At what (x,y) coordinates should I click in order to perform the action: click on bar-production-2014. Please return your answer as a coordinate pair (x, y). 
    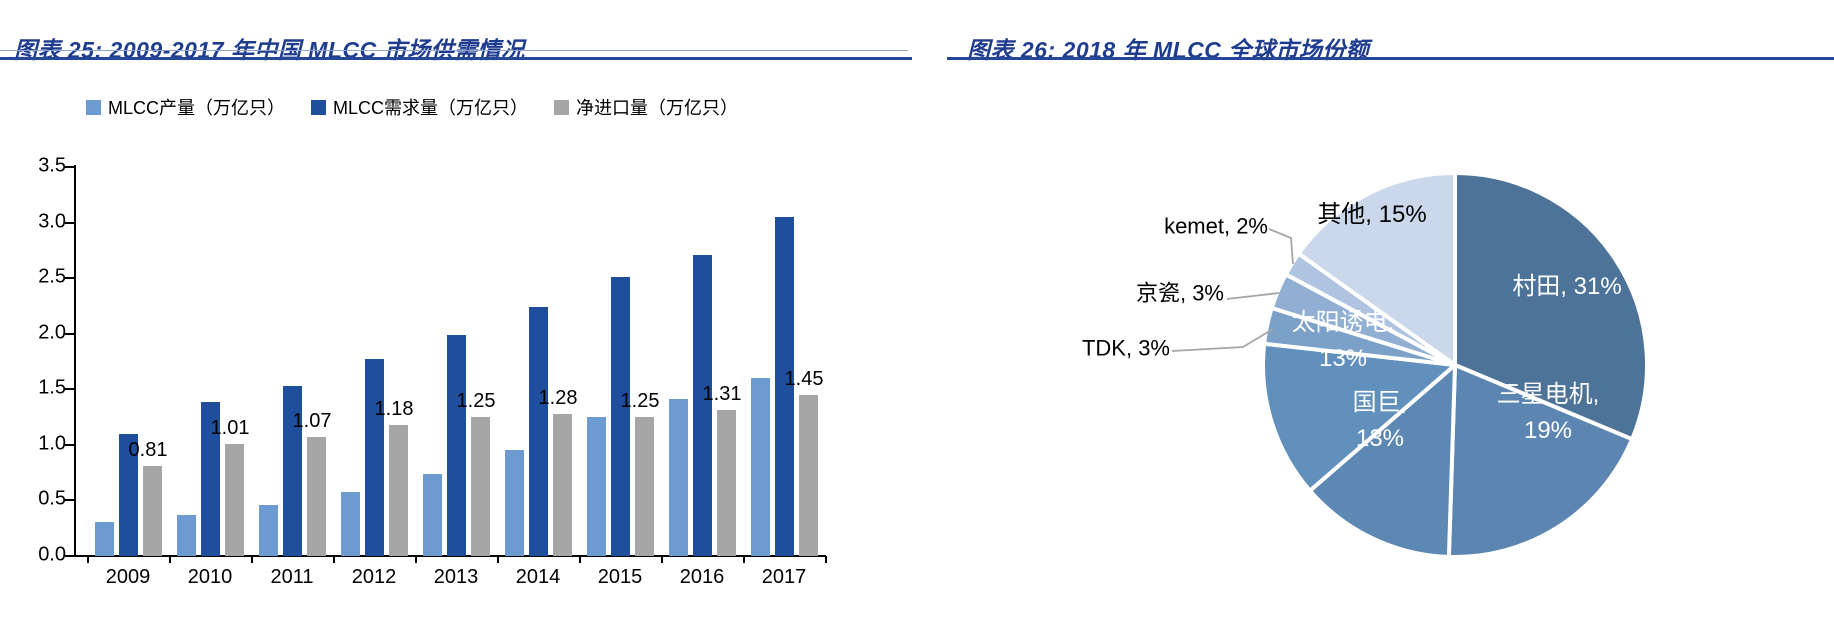
    Looking at the image, I should click on (514, 503).